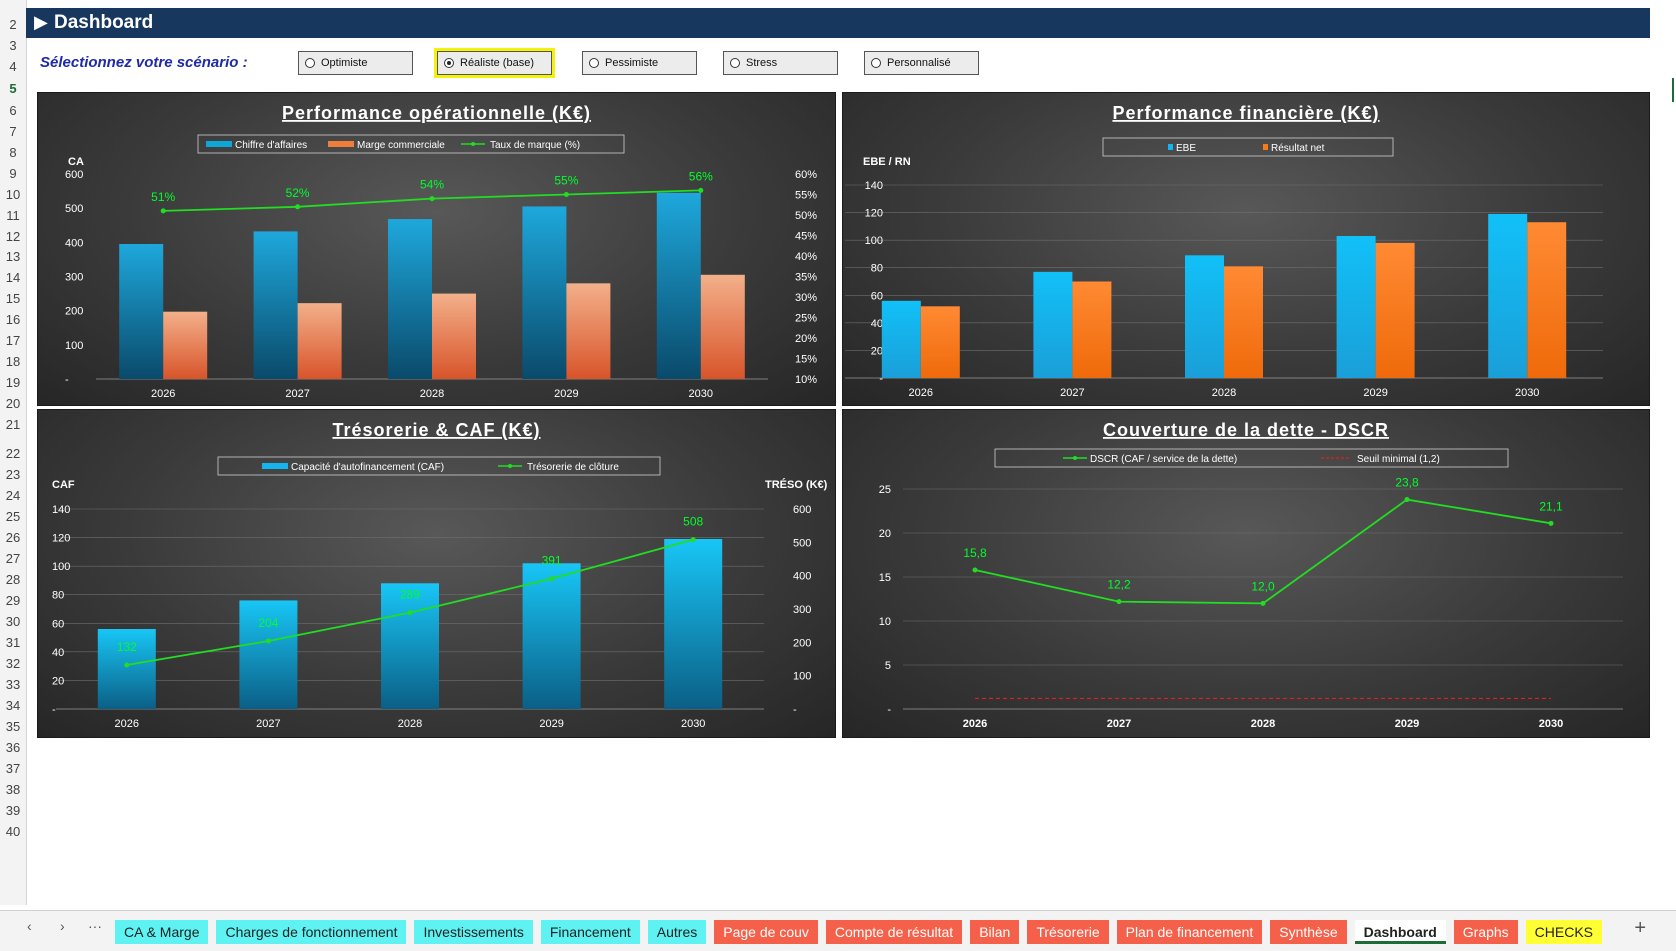 The height and width of the screenshot is (951, 1676). Describe the element at coordinates (13, 768) in the screenshot. I see `row-number: 37` at that location.